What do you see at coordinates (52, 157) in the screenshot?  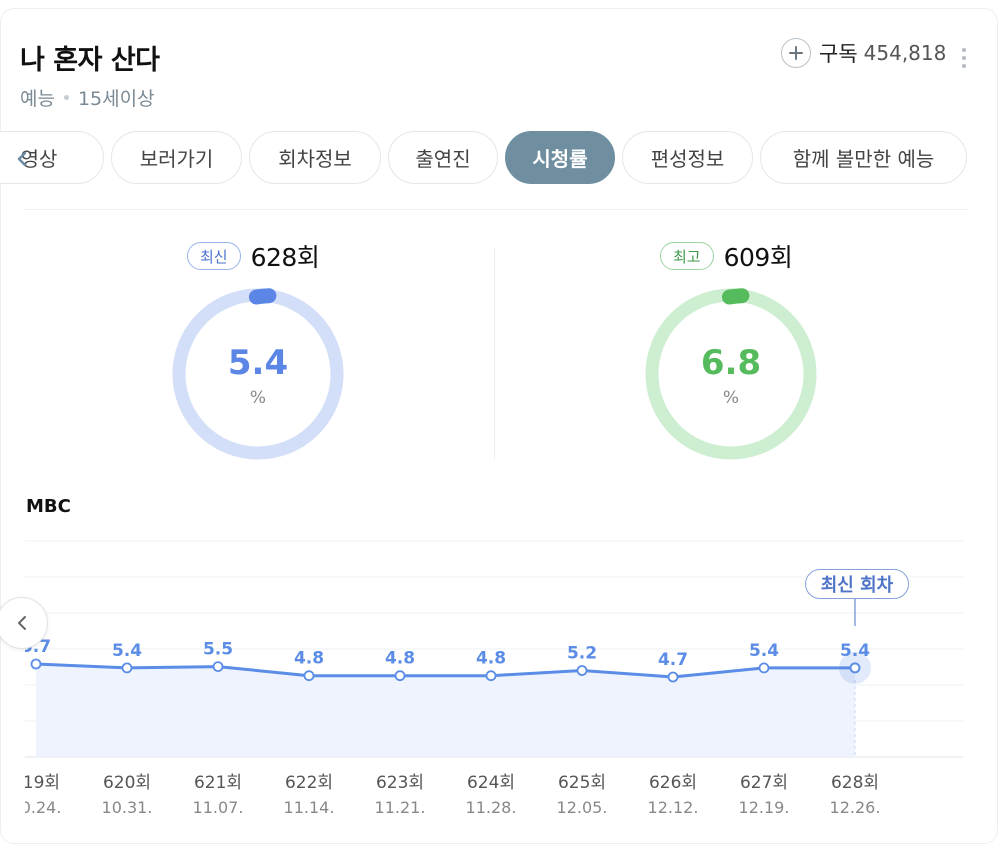 I see `tab-video: 영상` at bounding box center [52, 157].